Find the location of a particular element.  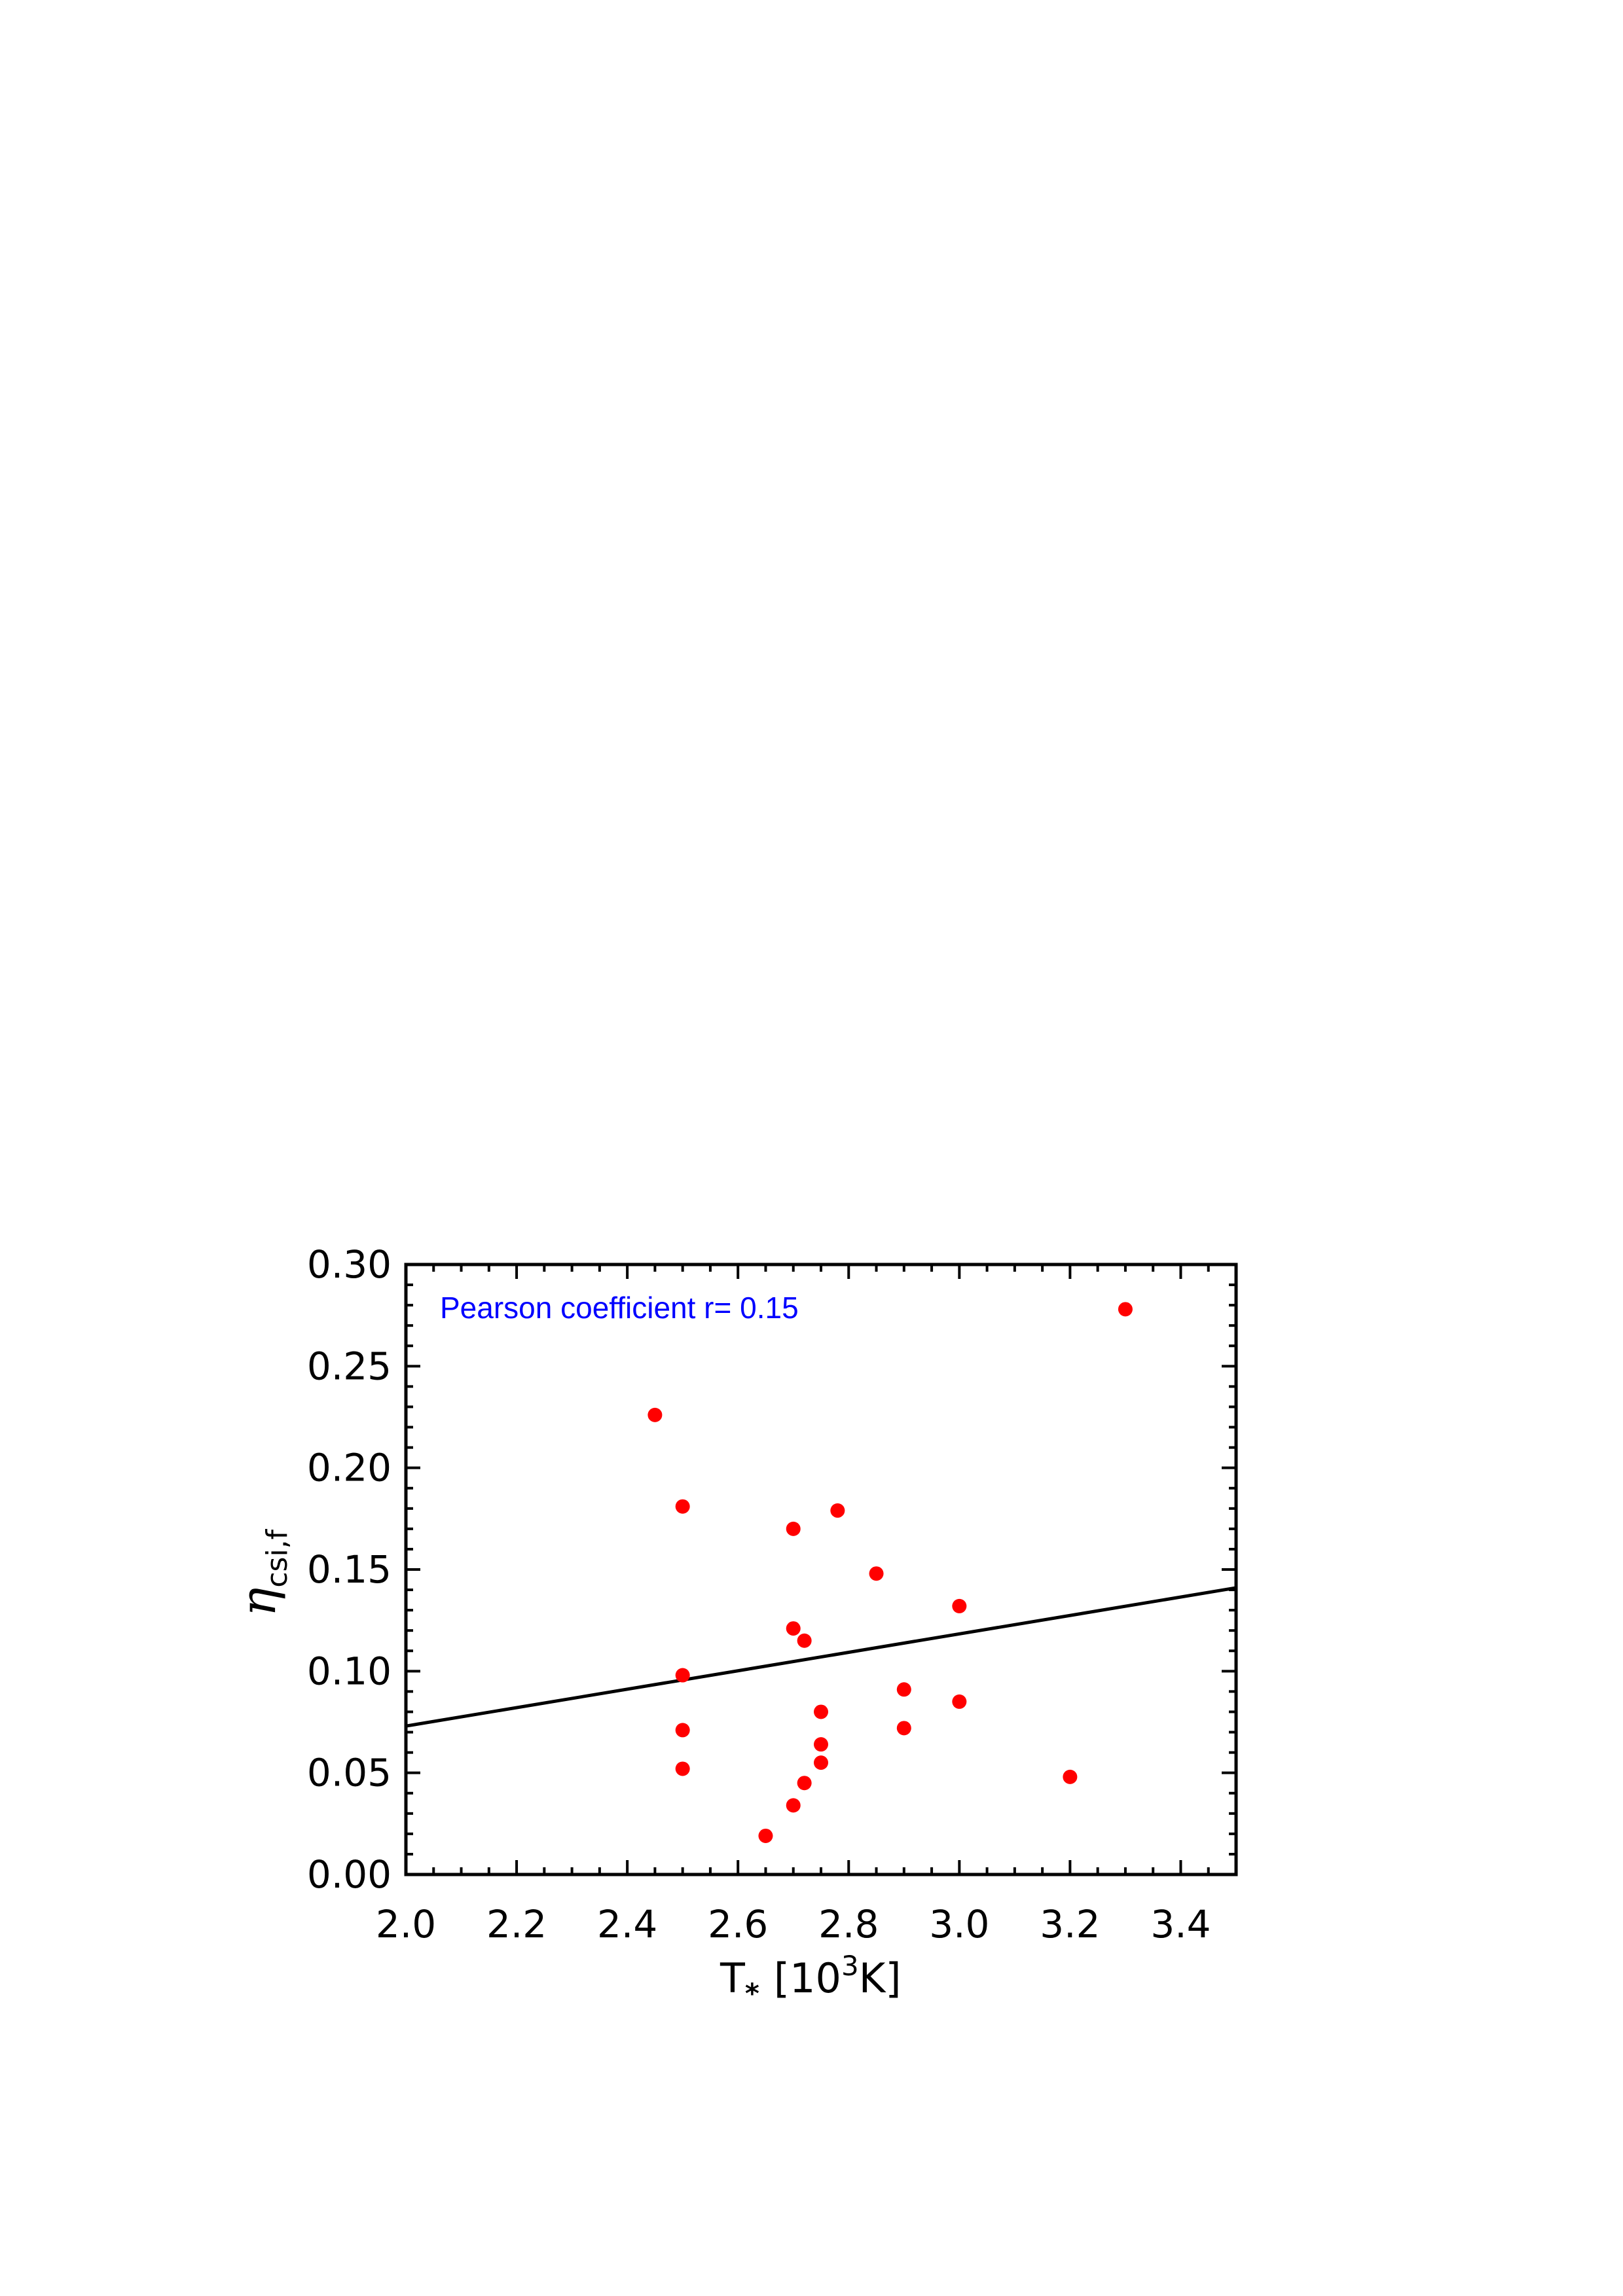

pearson-annotation: Pearson coefficient r= 0.15 is located at coordinates (619, 1308).